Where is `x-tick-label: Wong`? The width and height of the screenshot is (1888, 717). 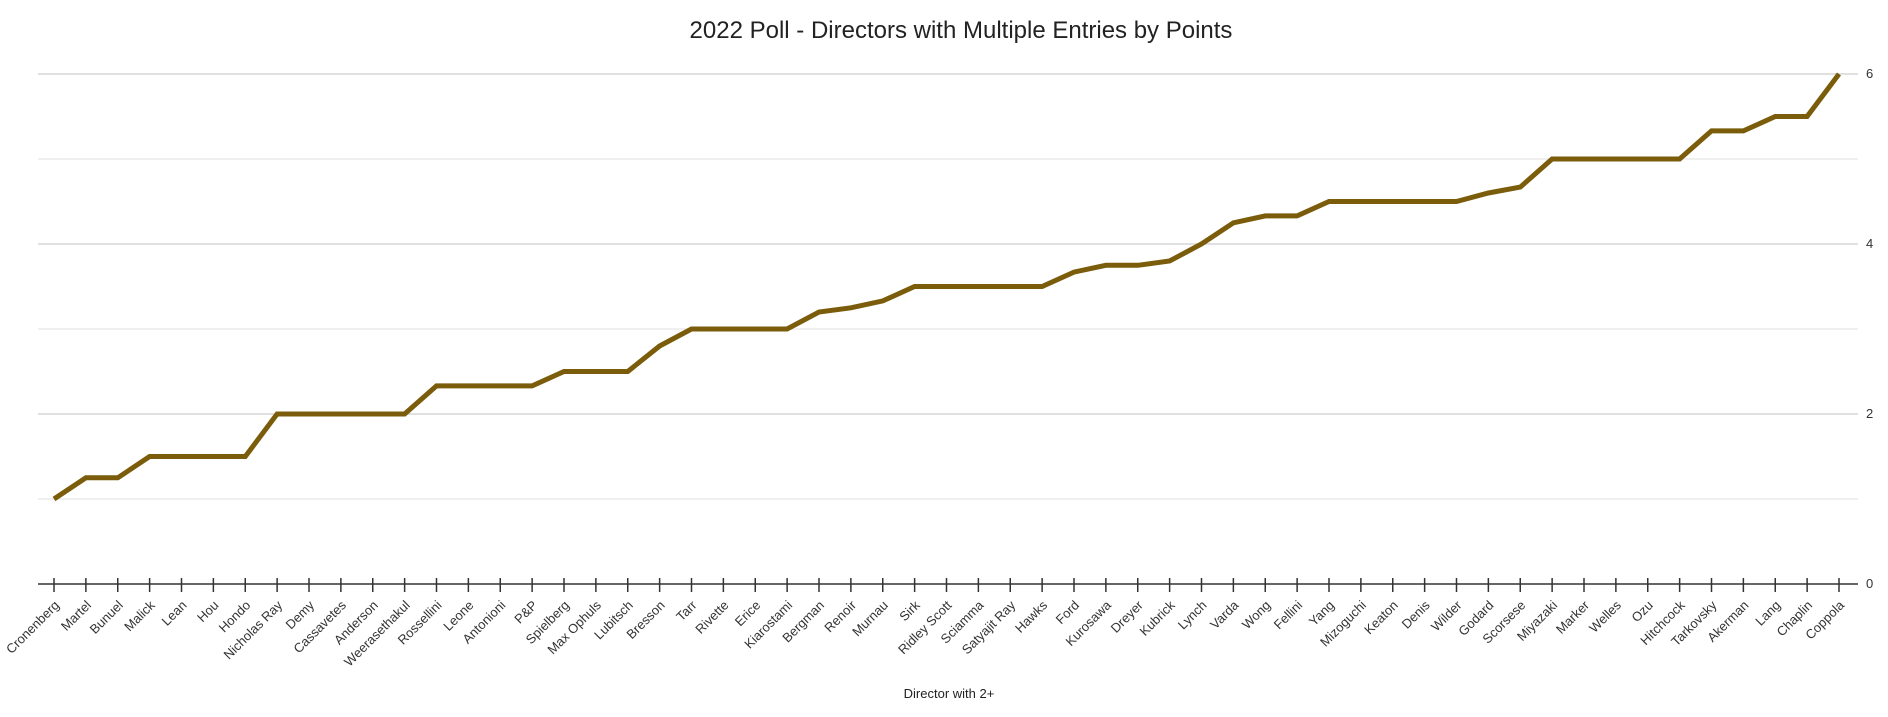
x-tick-label: Wong is located at coordinates (1256, 615).